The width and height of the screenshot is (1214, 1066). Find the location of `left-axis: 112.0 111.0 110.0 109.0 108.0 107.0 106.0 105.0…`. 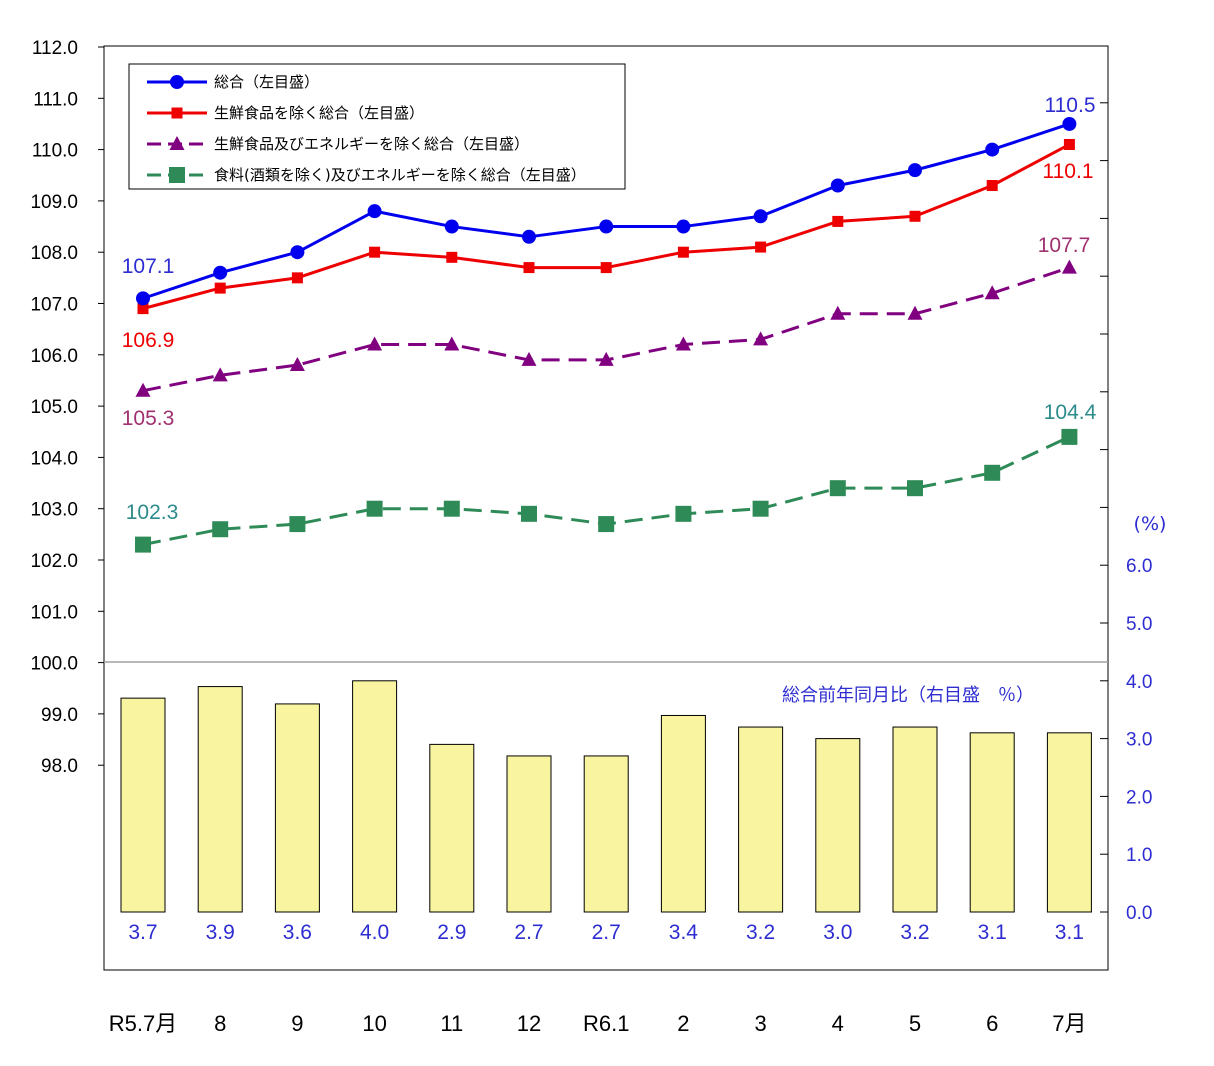

left-axis: 112.0 111.0 110.0 109.0 108.0 107.0 106.0 105.0… is located at coordinates (67, 407).